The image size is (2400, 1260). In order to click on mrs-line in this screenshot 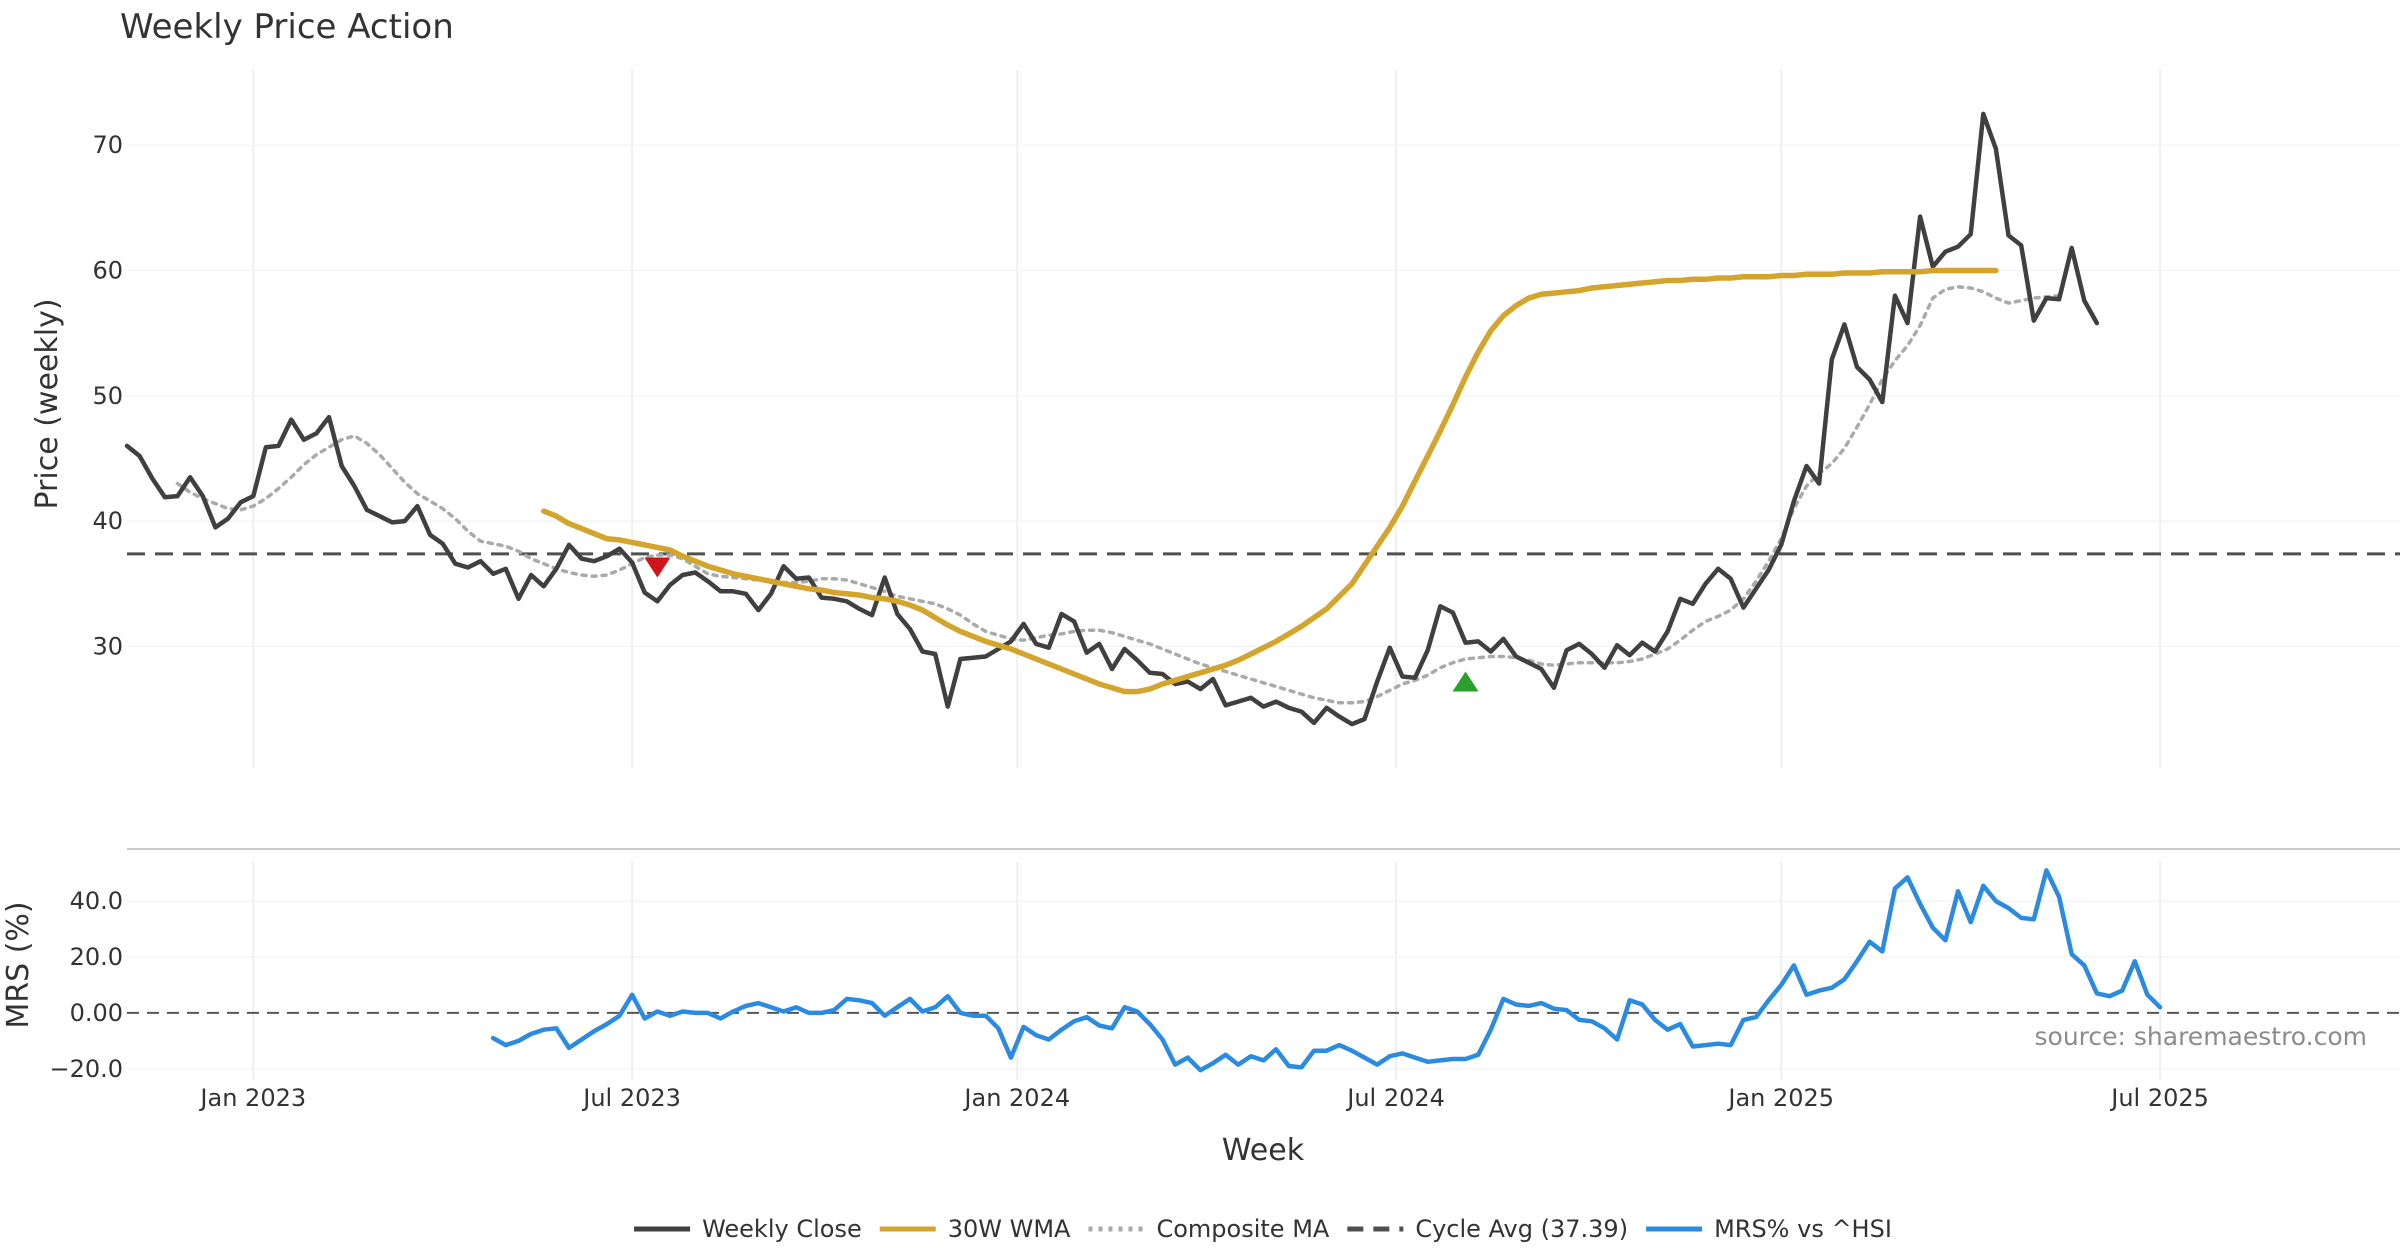, I will do `click(1326, 970)`.